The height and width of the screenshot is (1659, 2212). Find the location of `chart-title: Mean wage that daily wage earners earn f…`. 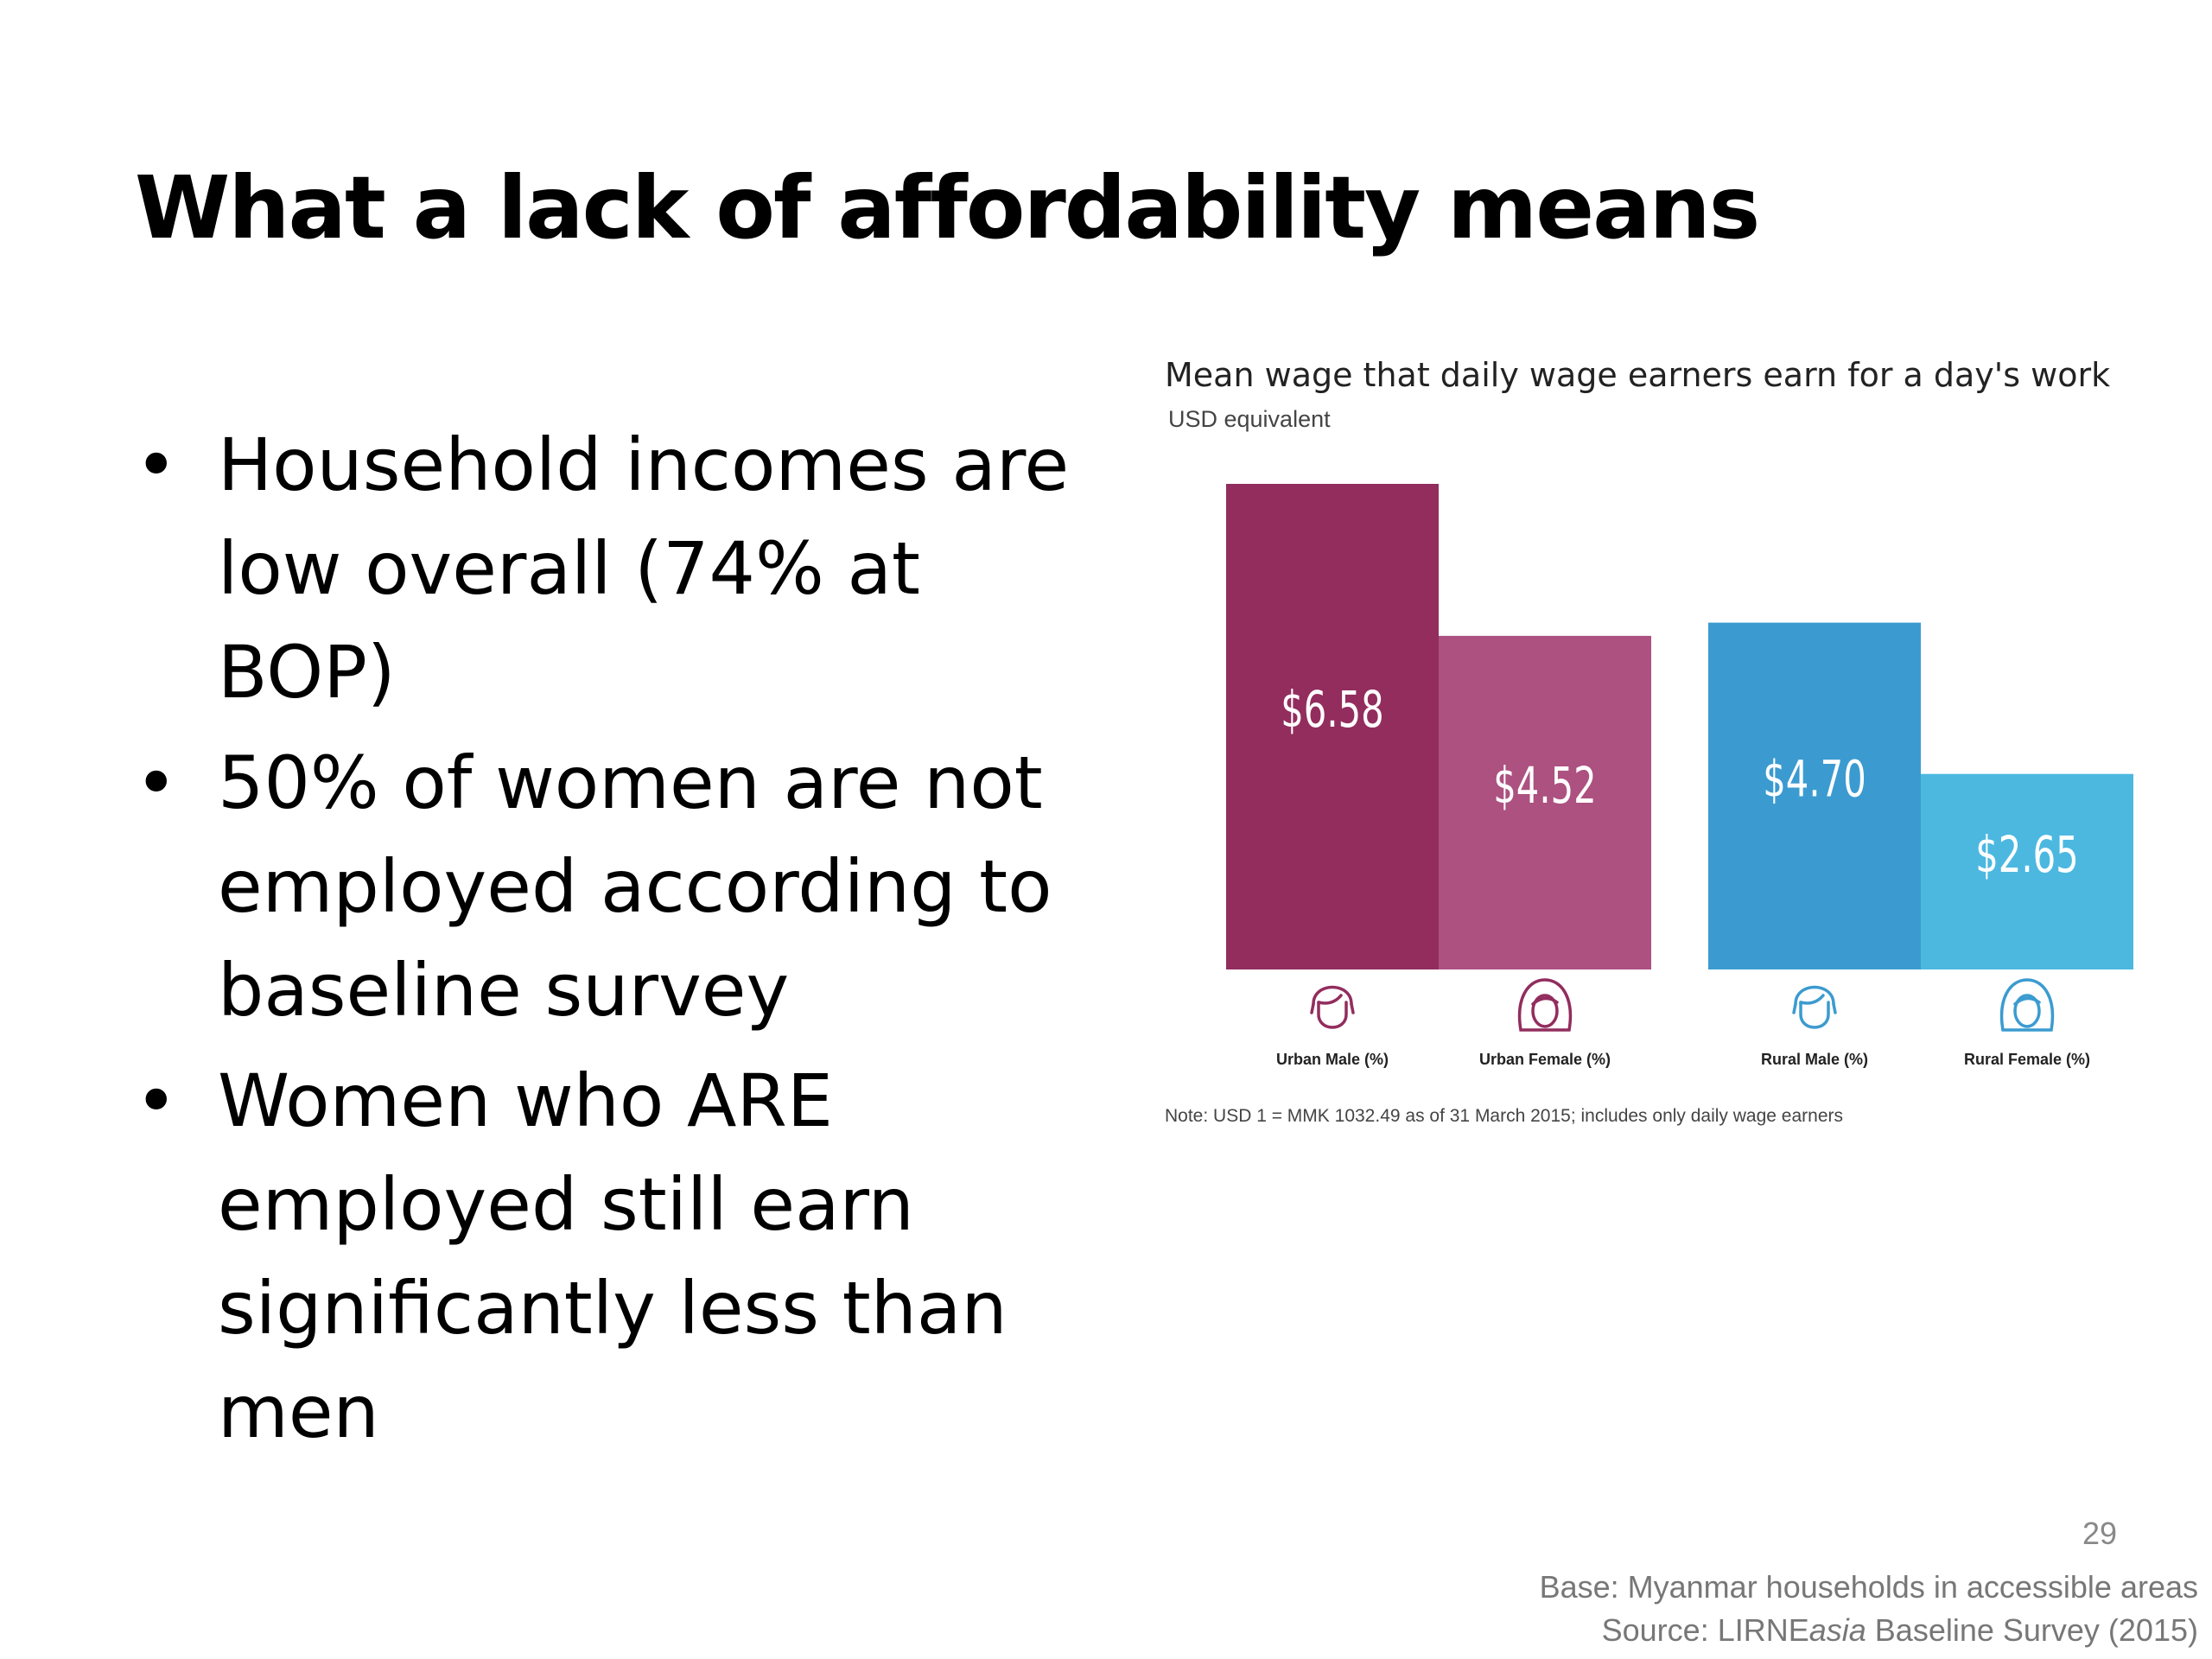

chart-title: Mean wage that daily wage earners earn f… is located at coordinates (1638, 375).